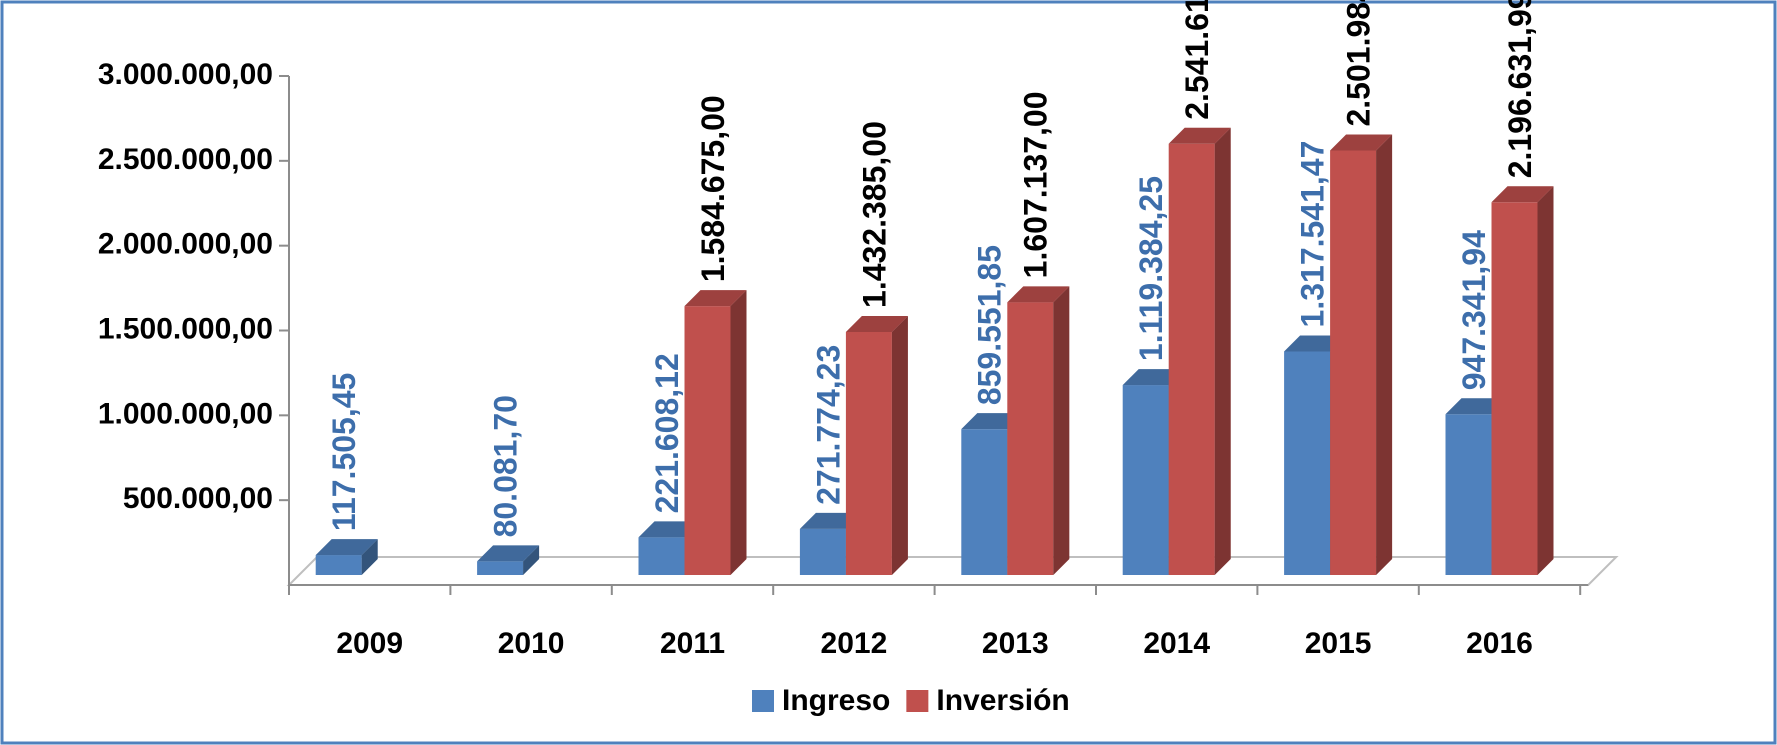 The image size is (1777, 745). Describe the element at coordinates (344, 452) in the screenshot. I see `data-label: 117.505,45` at that location.